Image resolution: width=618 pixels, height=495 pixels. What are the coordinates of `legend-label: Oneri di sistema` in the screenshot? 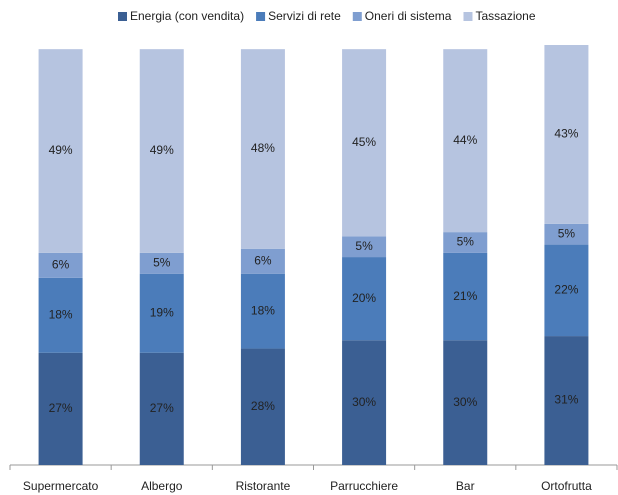 It's located at (408, 16).